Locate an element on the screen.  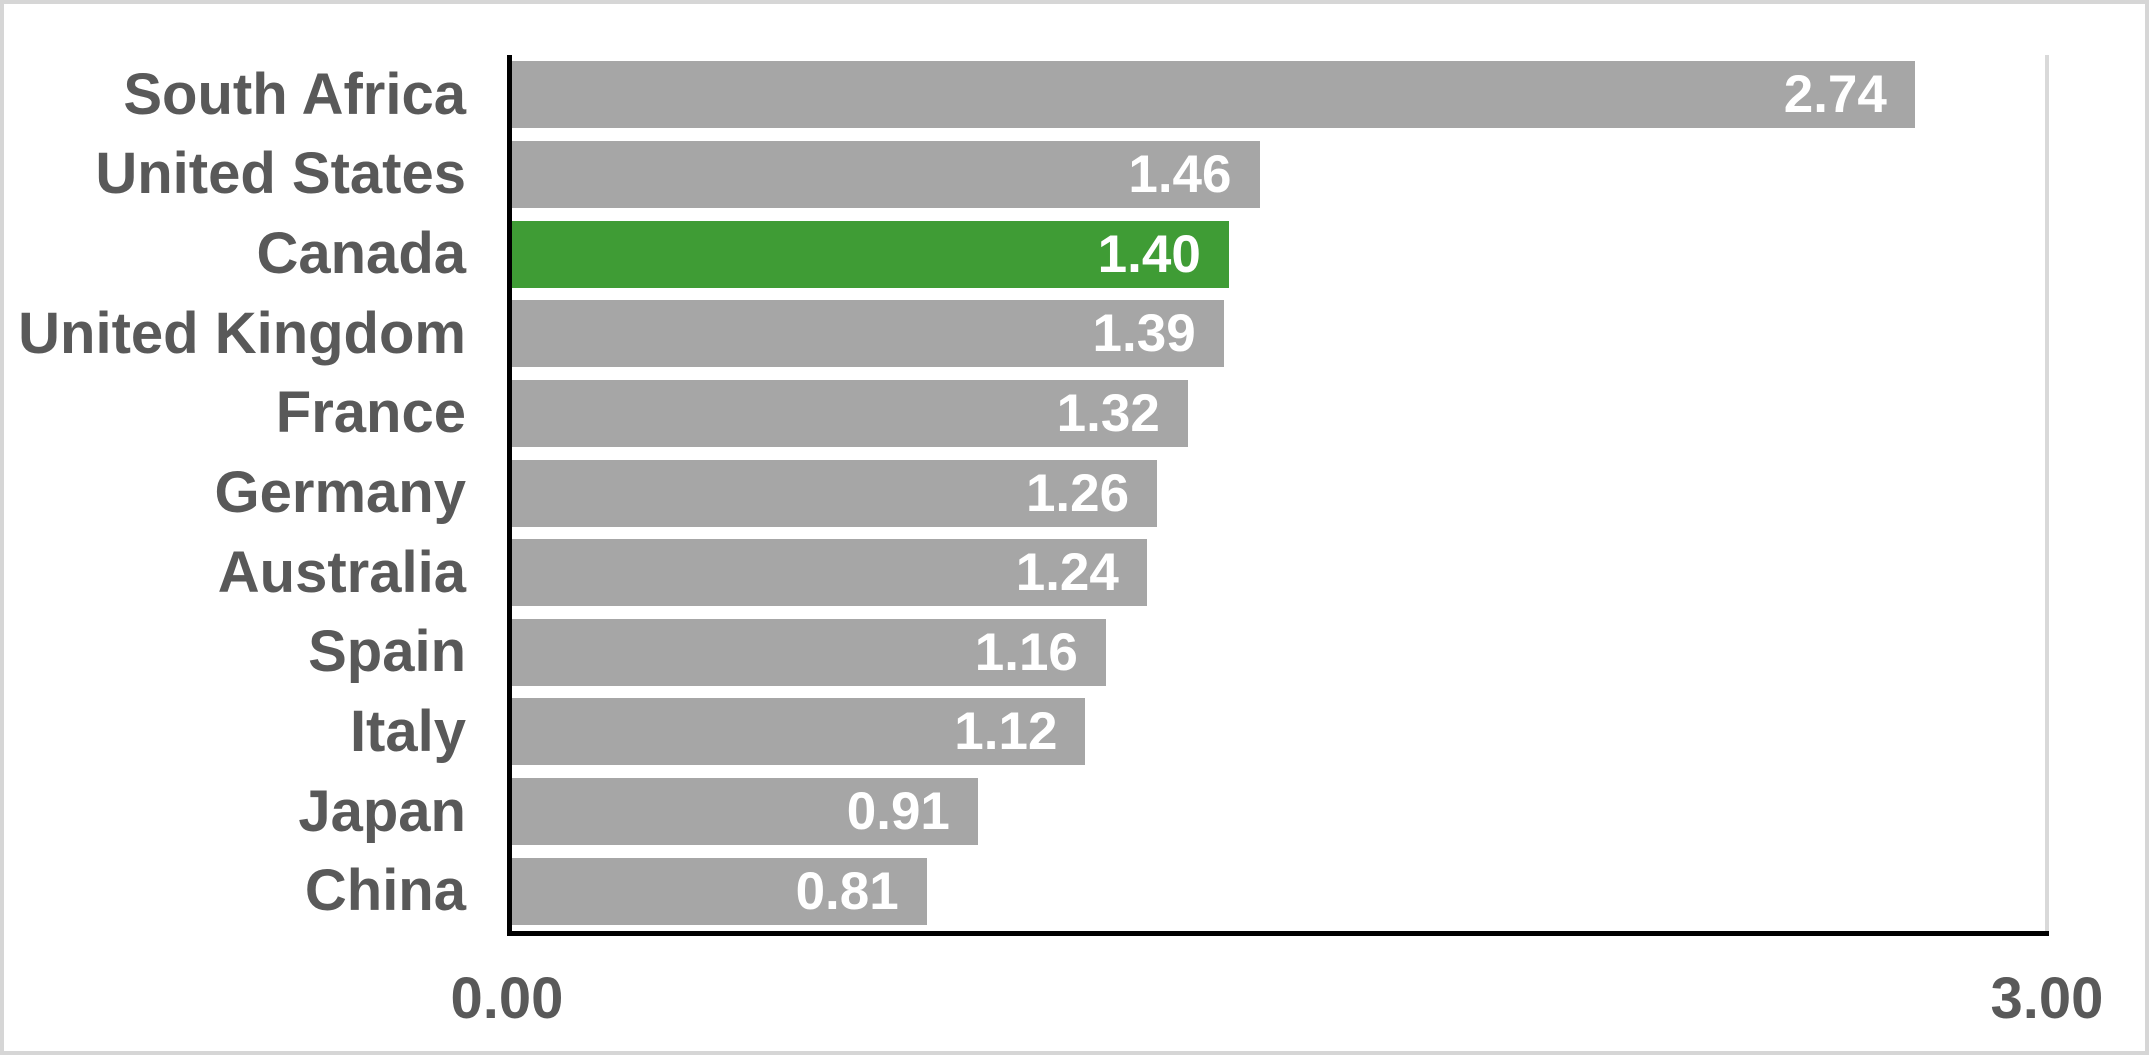
bar-row-china: 0.81 is located at coordinates (1280, 891).